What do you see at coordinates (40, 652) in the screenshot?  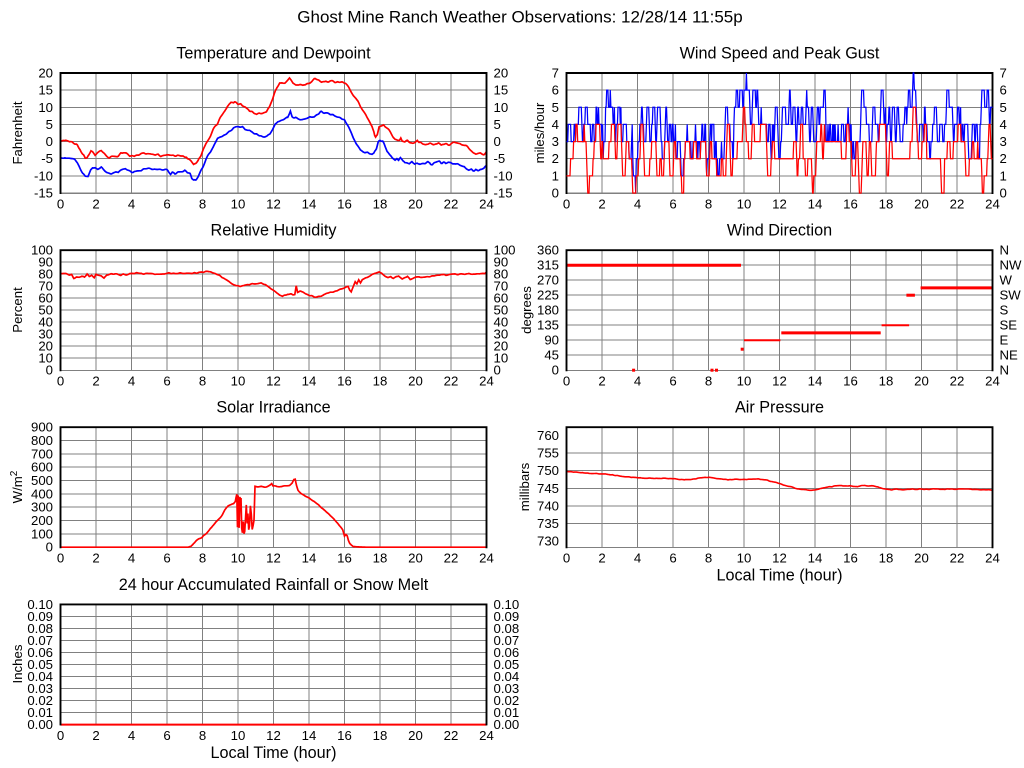 I see `svg-text: 0.06` at bounding box center [40, 652].